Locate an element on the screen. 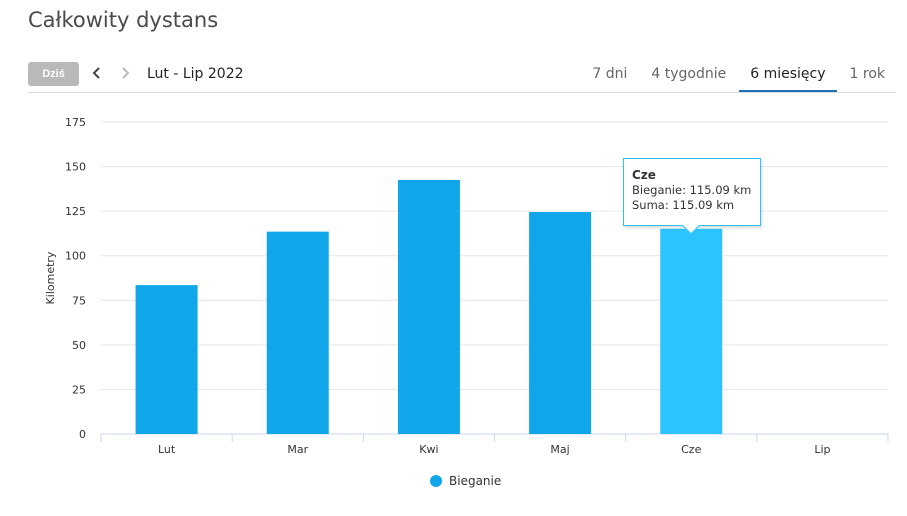 This screenshot has width=907, height=516. y-tick-label: 100 is located at coordinates (75, 256).